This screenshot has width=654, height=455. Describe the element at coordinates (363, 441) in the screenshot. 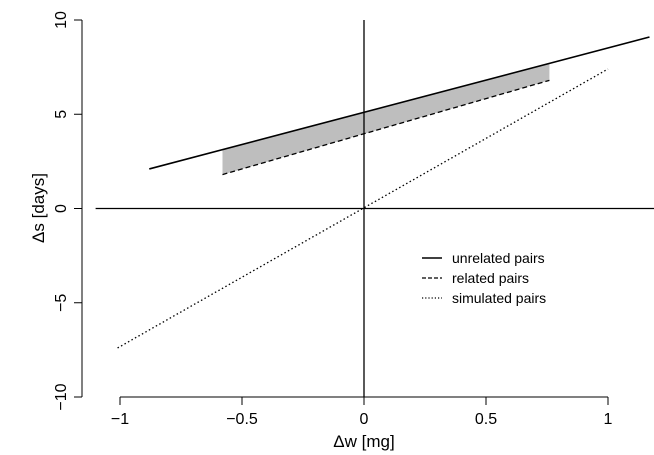

I see `x-axis-label: Δw [mg]` at that location.